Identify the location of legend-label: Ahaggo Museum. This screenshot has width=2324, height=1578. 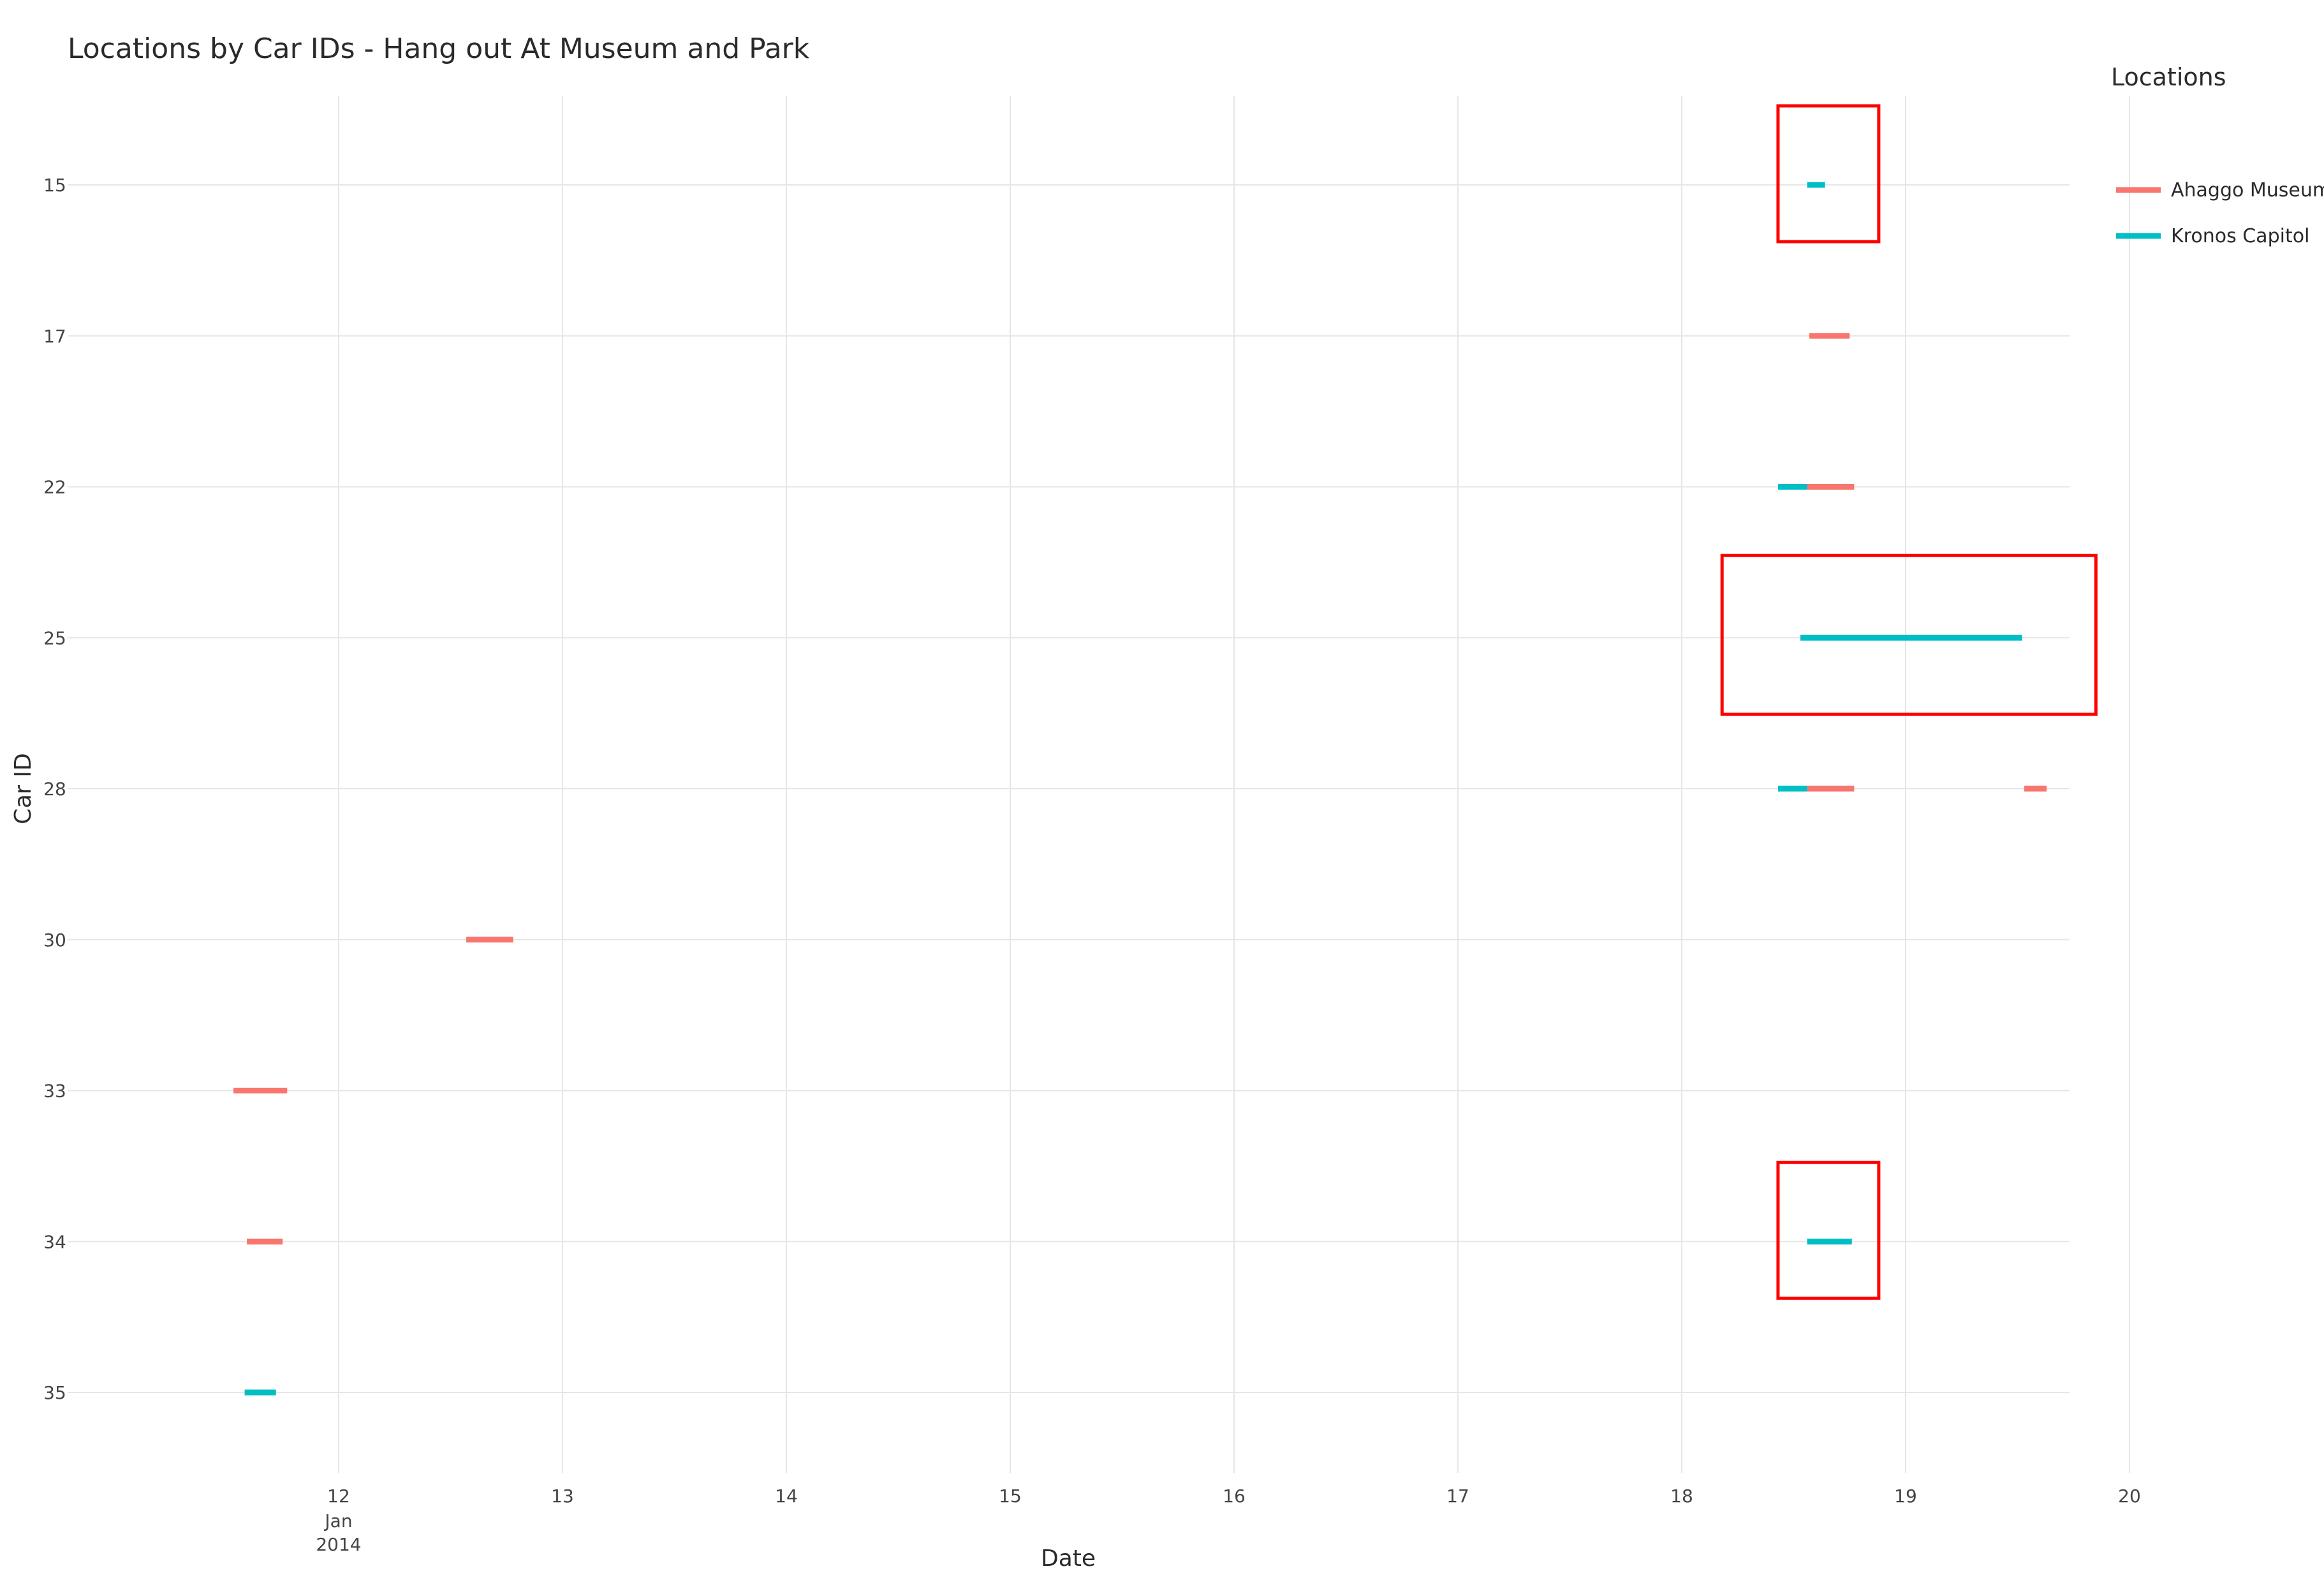
(2248, 190).